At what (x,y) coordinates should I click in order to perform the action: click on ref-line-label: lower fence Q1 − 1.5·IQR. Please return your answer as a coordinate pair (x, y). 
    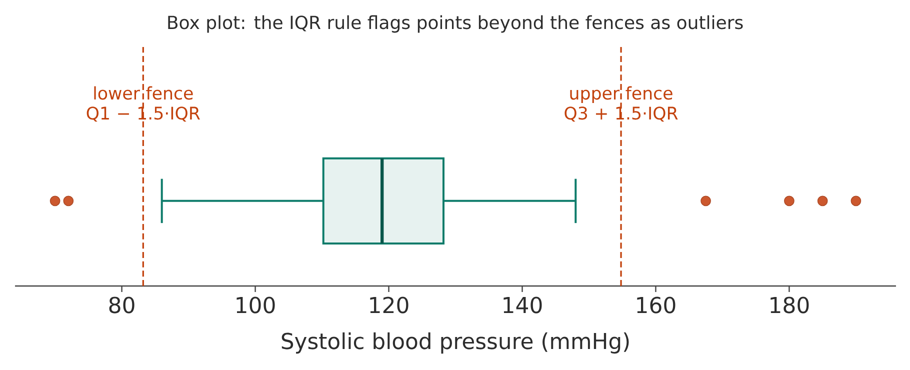
    Looking at the image, I should click on (143, 104).